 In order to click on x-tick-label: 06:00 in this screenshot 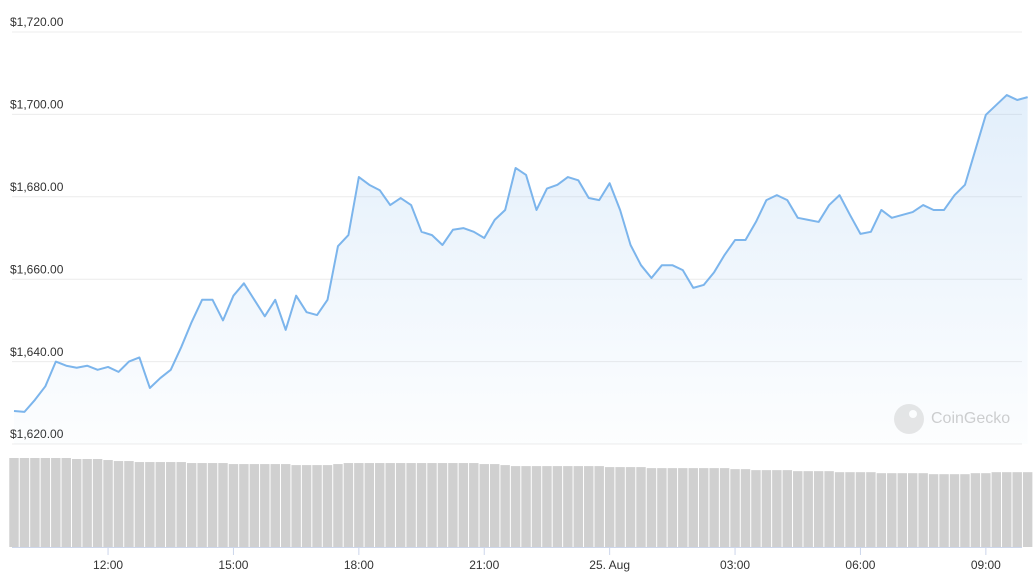, I will do `click(860, 565)`.